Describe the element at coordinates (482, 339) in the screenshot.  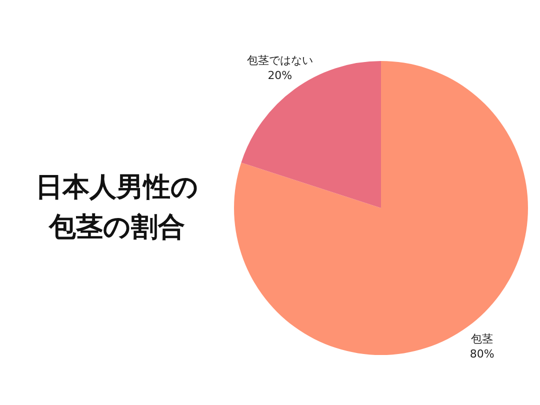
I see `slice-label: 包茎` at that location.